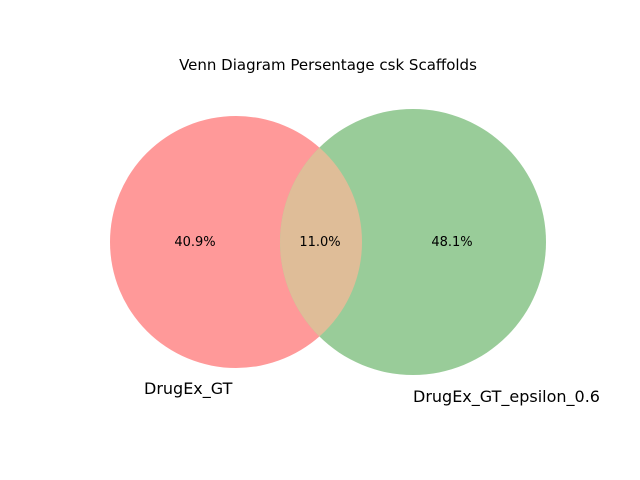  What do you see at coordinates (188, 389) in the screenshot?
I see `set-a-name: DrugEx_GT` at bounding box center [188, 389].